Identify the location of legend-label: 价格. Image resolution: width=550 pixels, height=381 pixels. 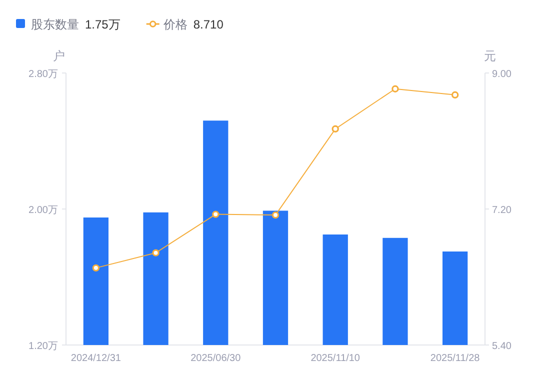
(175, 25).